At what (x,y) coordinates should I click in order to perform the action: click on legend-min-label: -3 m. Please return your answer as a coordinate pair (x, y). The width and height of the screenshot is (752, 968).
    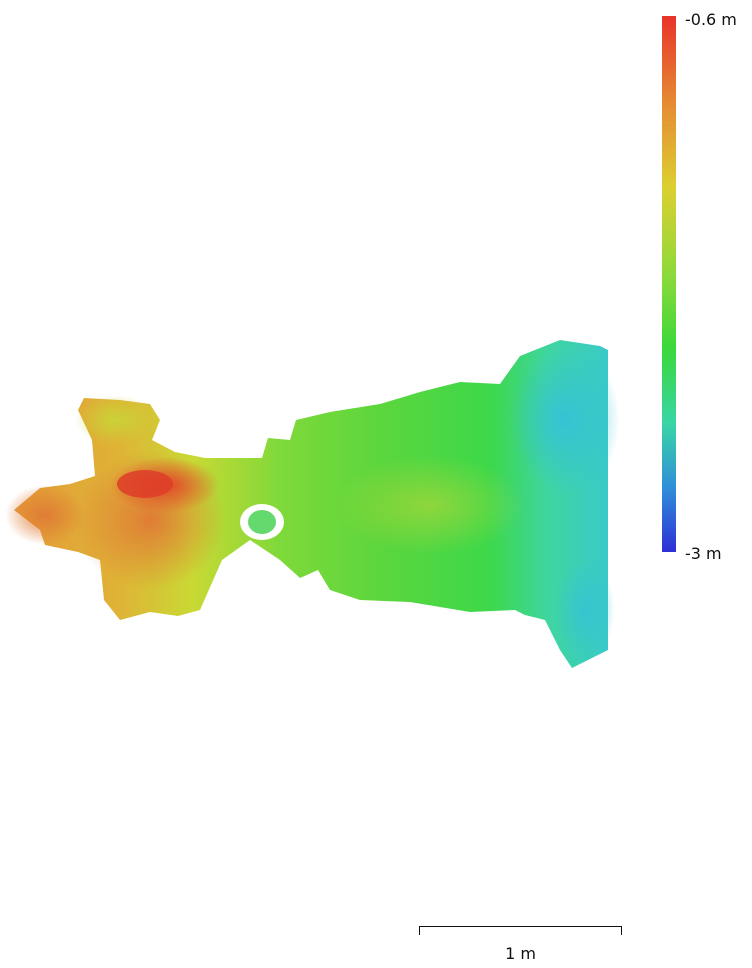
    Looking at the image, I should click on (703, 553).